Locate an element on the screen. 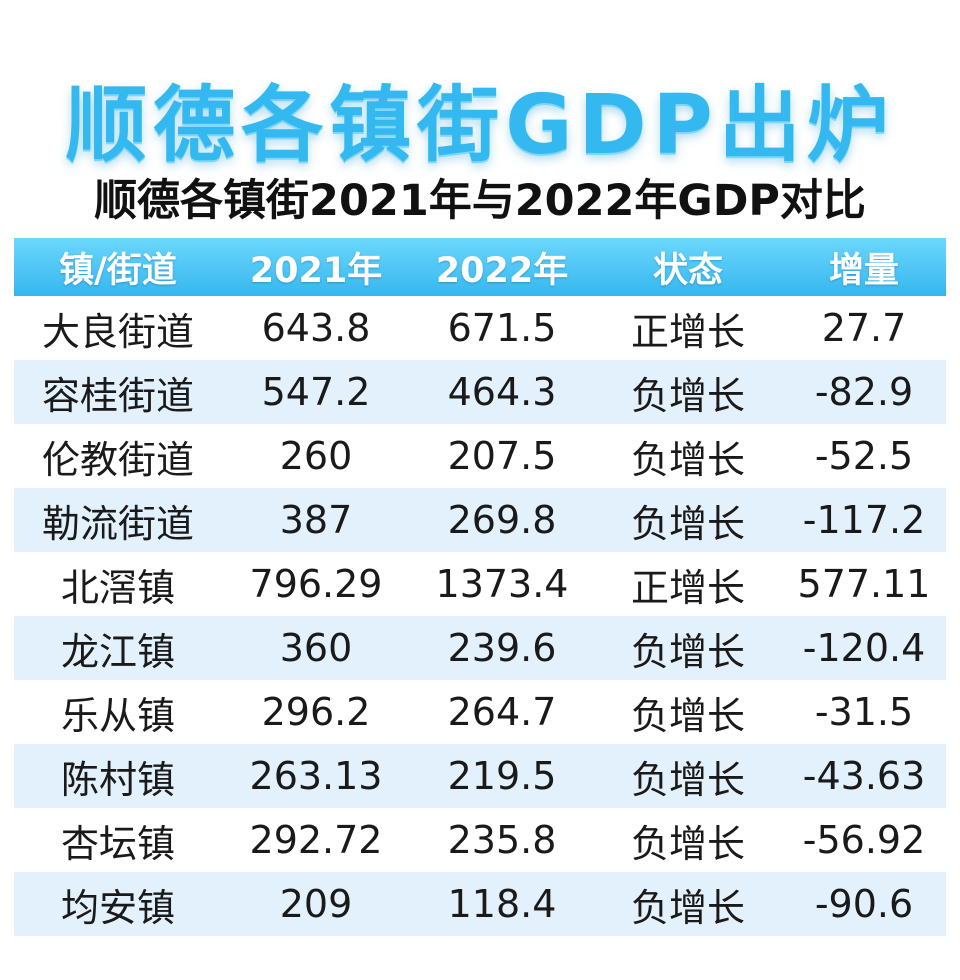 The width and height of the screenshot is (960, 980). header-change: 增量 is located at coordinates (863, 270).